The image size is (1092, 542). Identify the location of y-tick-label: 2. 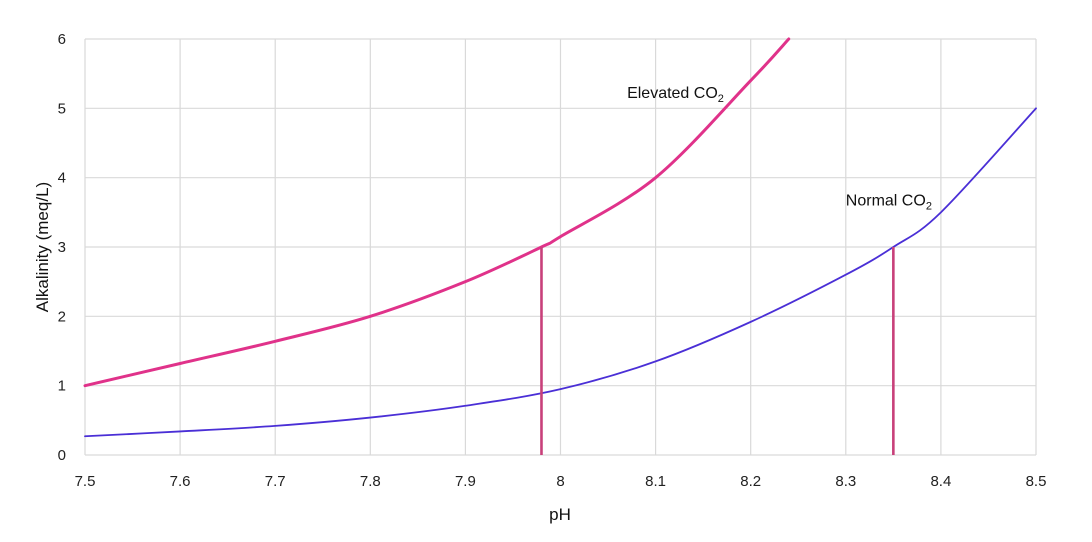
(62, 316).